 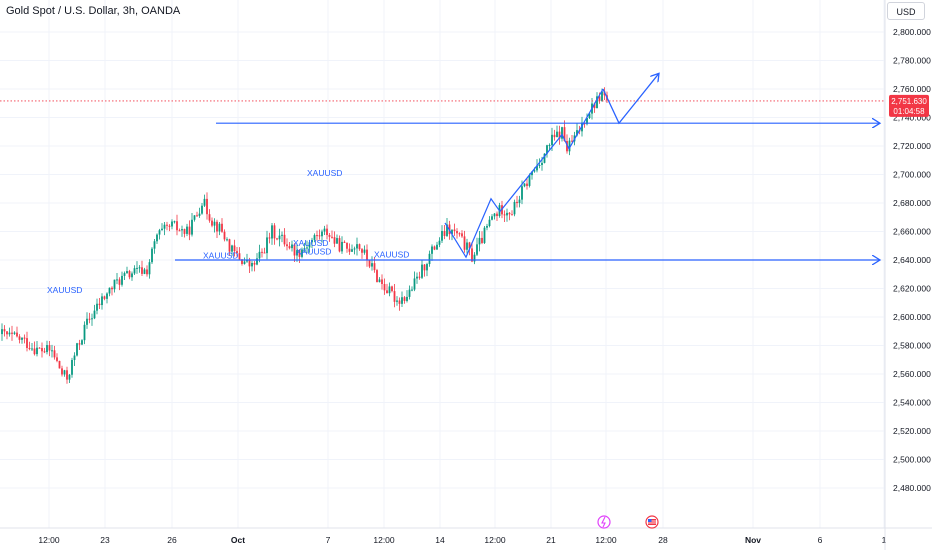 I want to click on y-tick-label: 2,660.000, so click(x=912, y=232).